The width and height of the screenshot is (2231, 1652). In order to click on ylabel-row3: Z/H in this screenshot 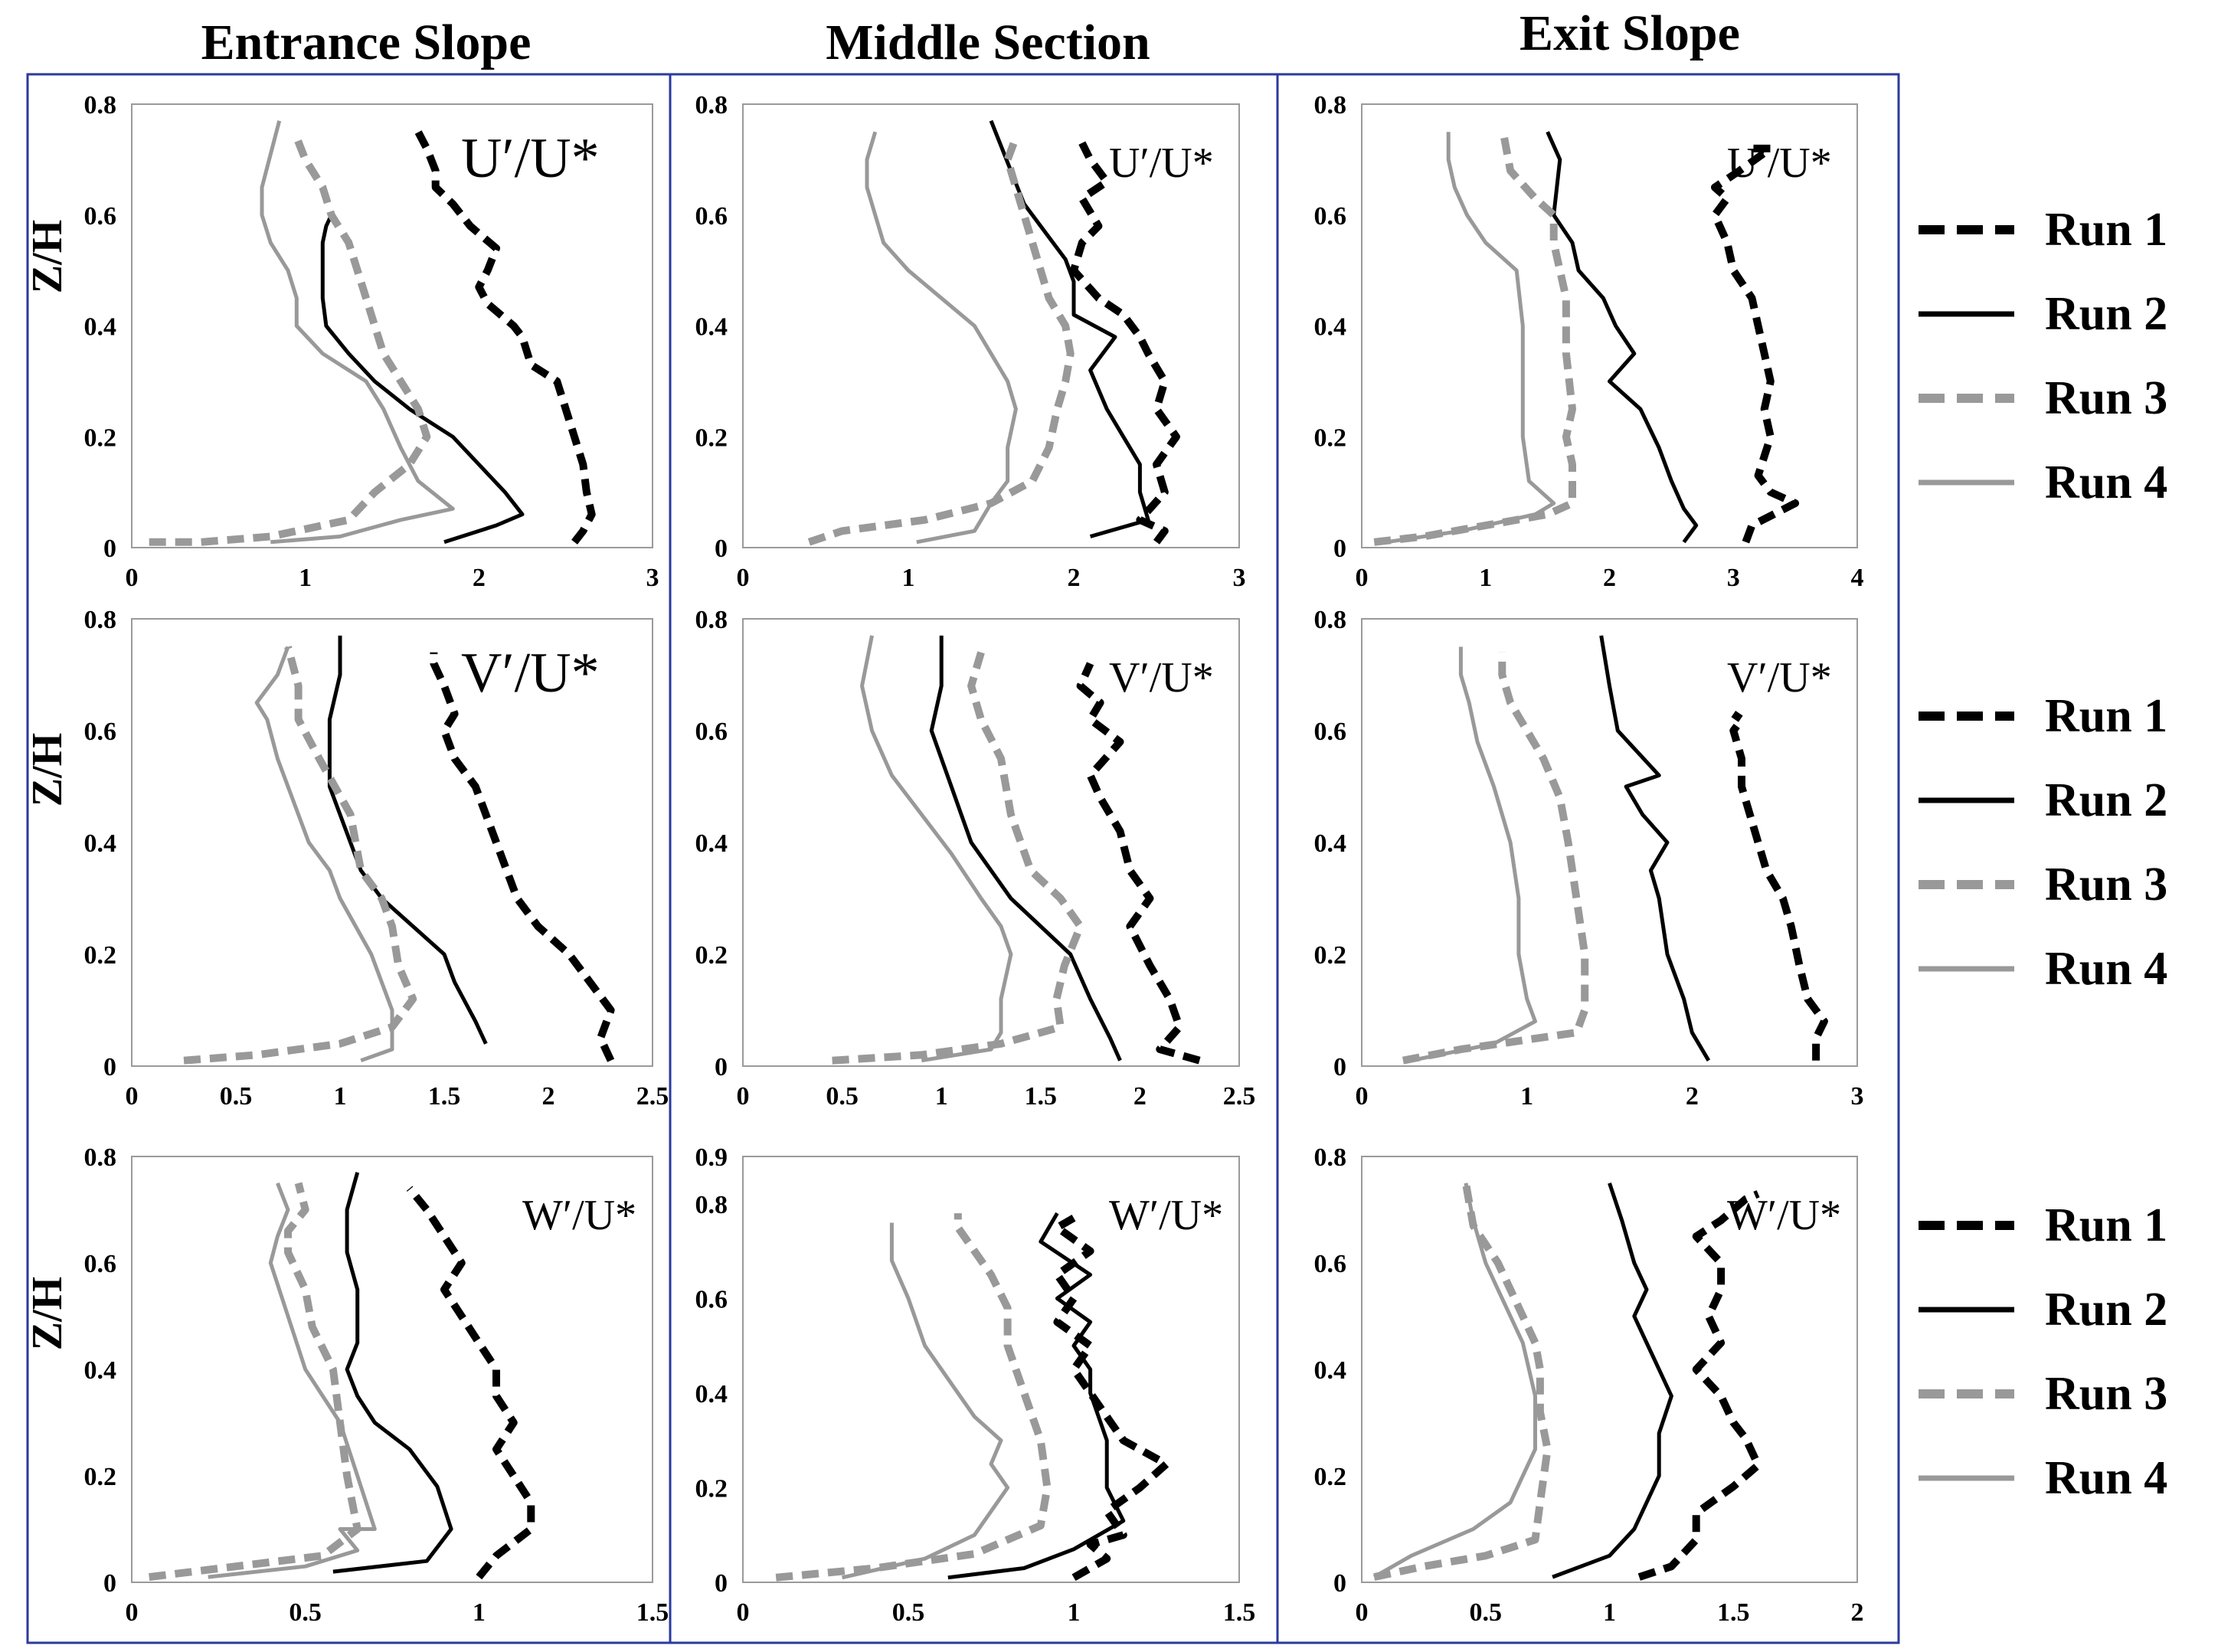, I will do `click(47, 1313)`.